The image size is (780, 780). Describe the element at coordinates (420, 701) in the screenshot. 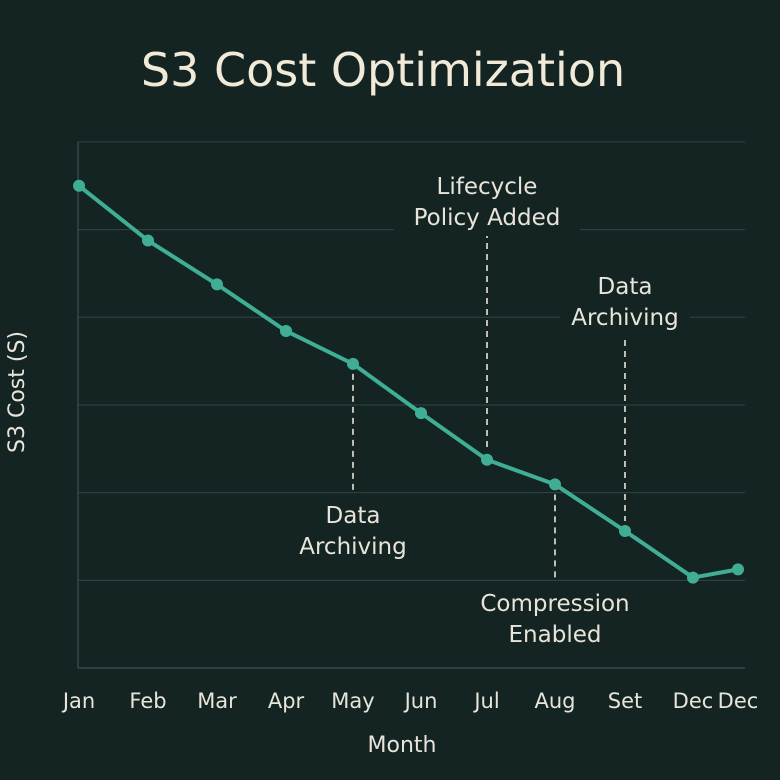

I see `x-tick-label-5: Jun` at that location.